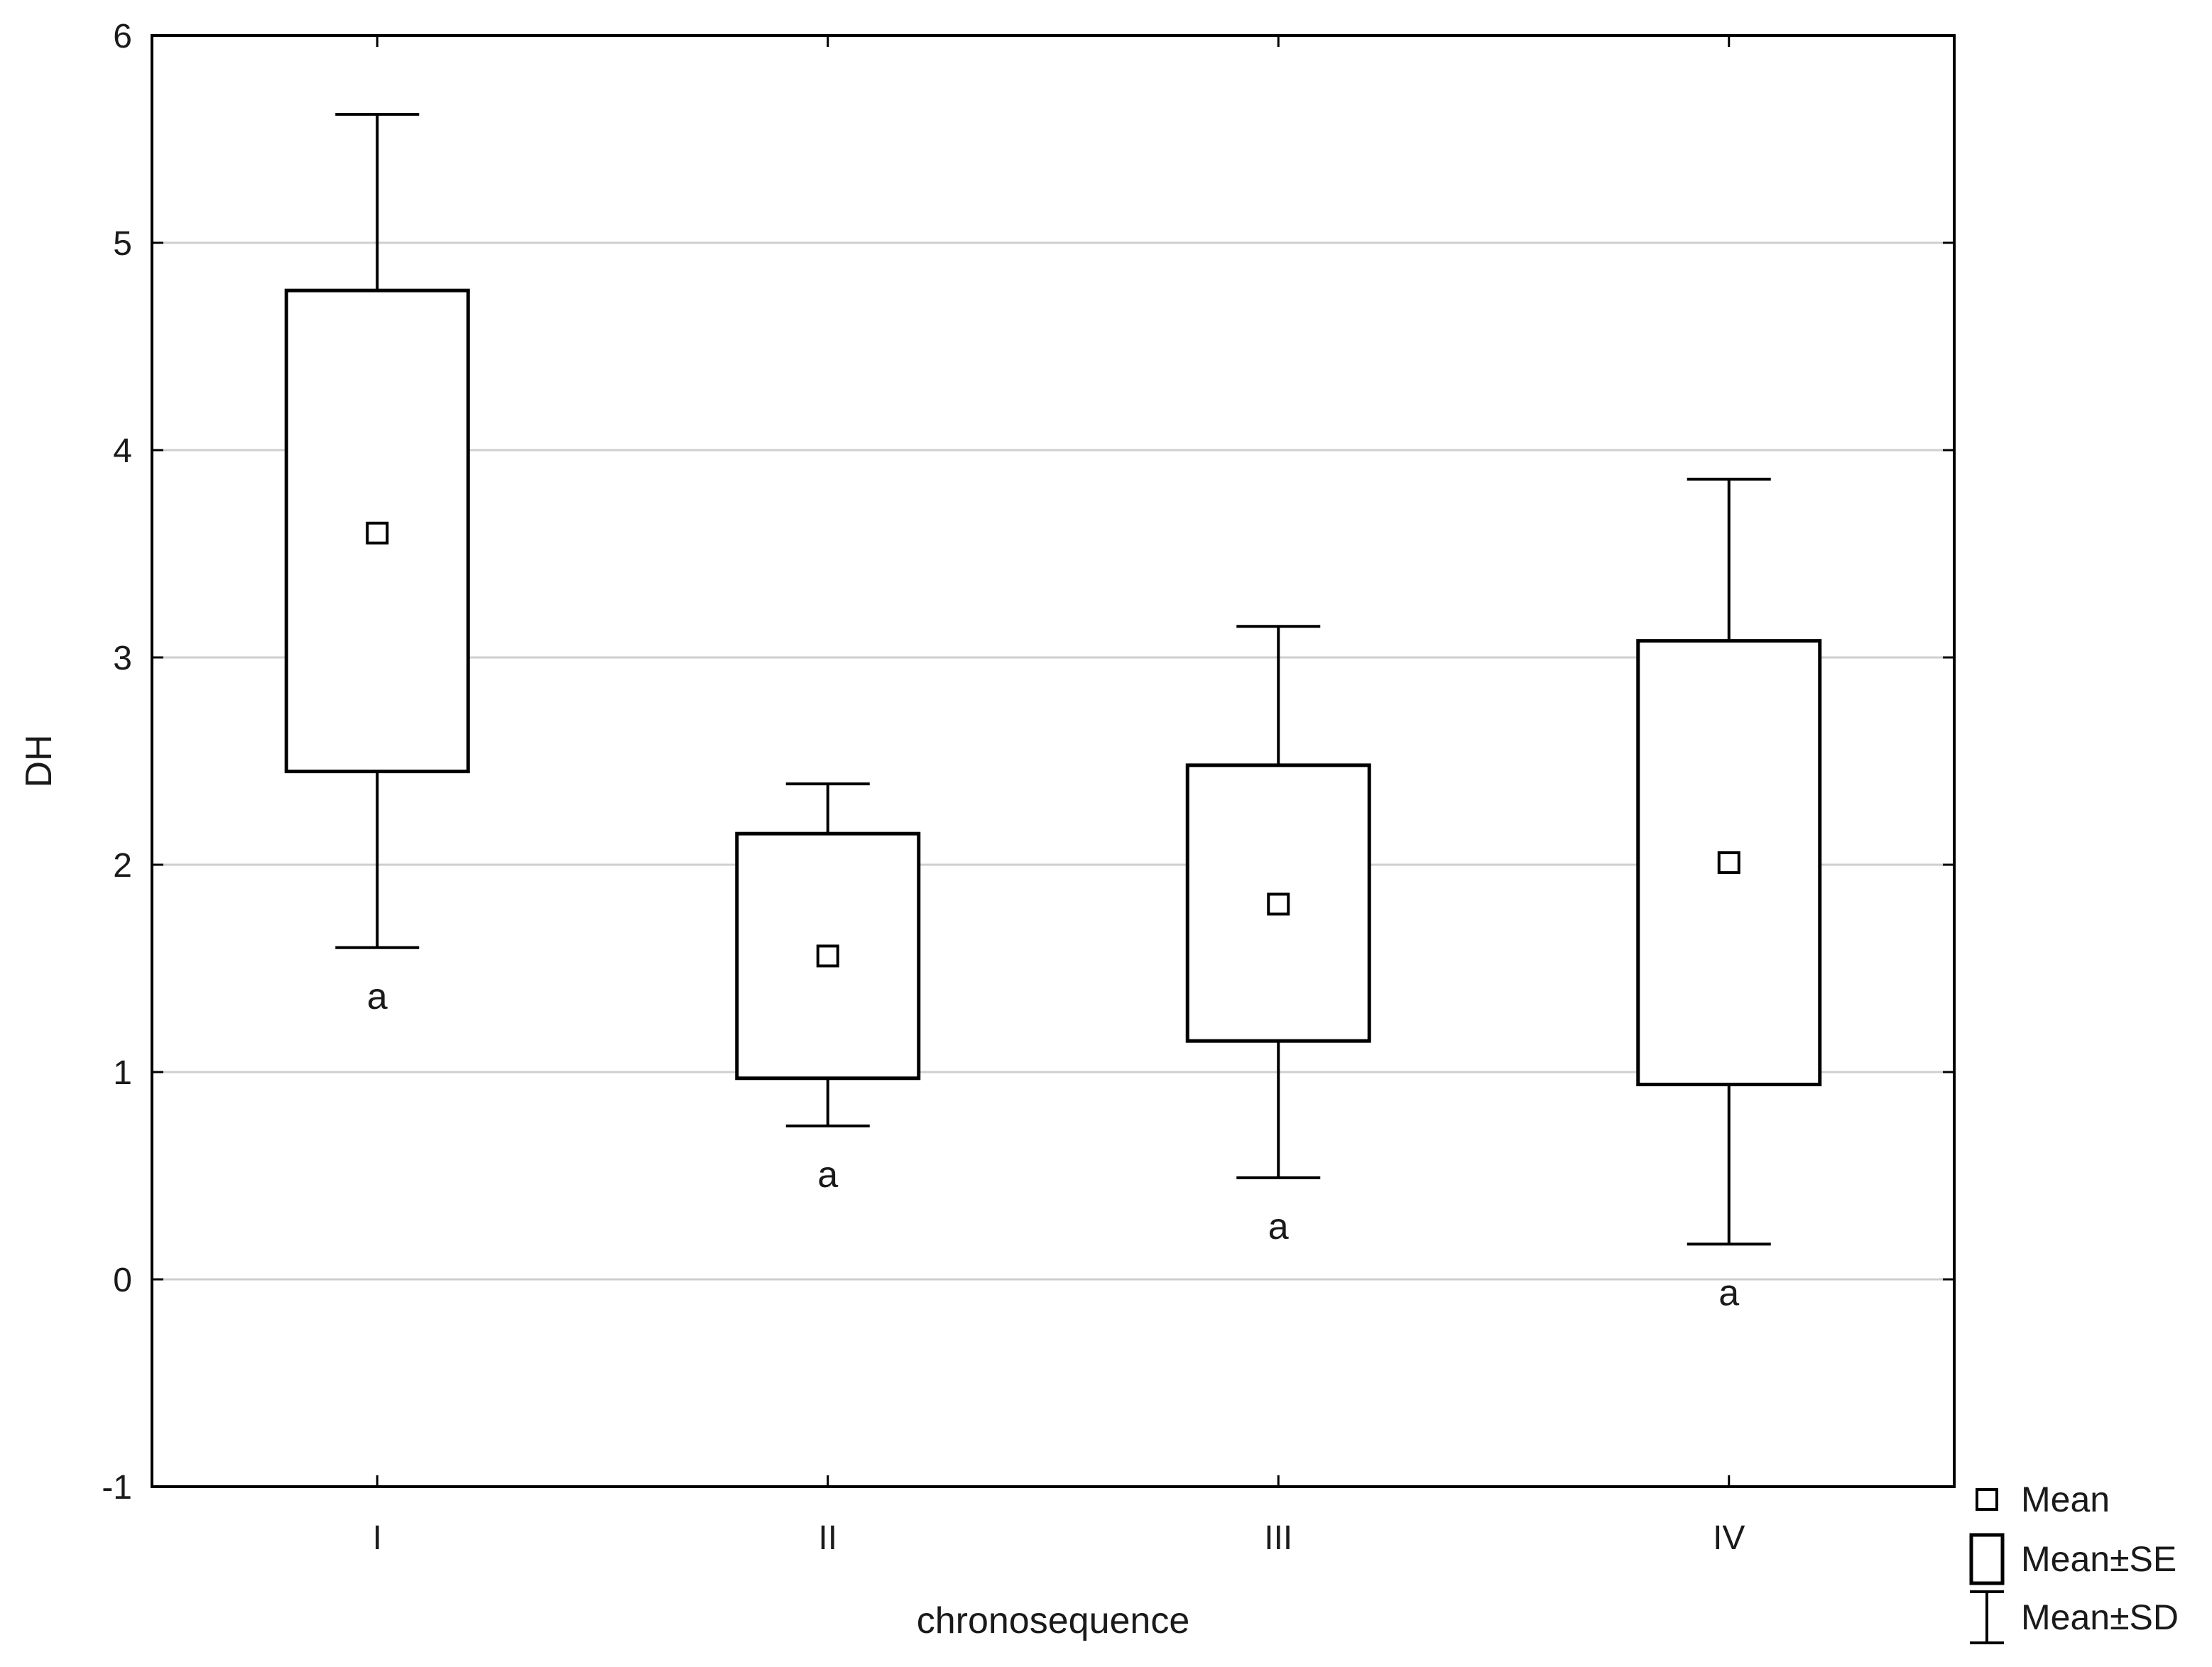  I want to click on legend: Mean Mean±SE Mean±SD, so click(2074, 1562).